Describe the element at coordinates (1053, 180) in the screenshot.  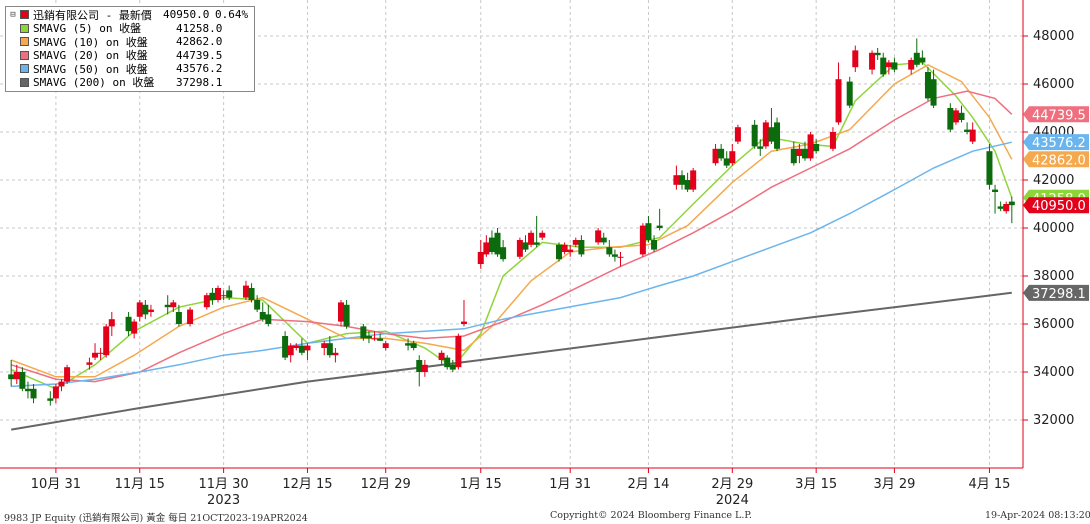
I see `y-tick-label: 42000` at that location.